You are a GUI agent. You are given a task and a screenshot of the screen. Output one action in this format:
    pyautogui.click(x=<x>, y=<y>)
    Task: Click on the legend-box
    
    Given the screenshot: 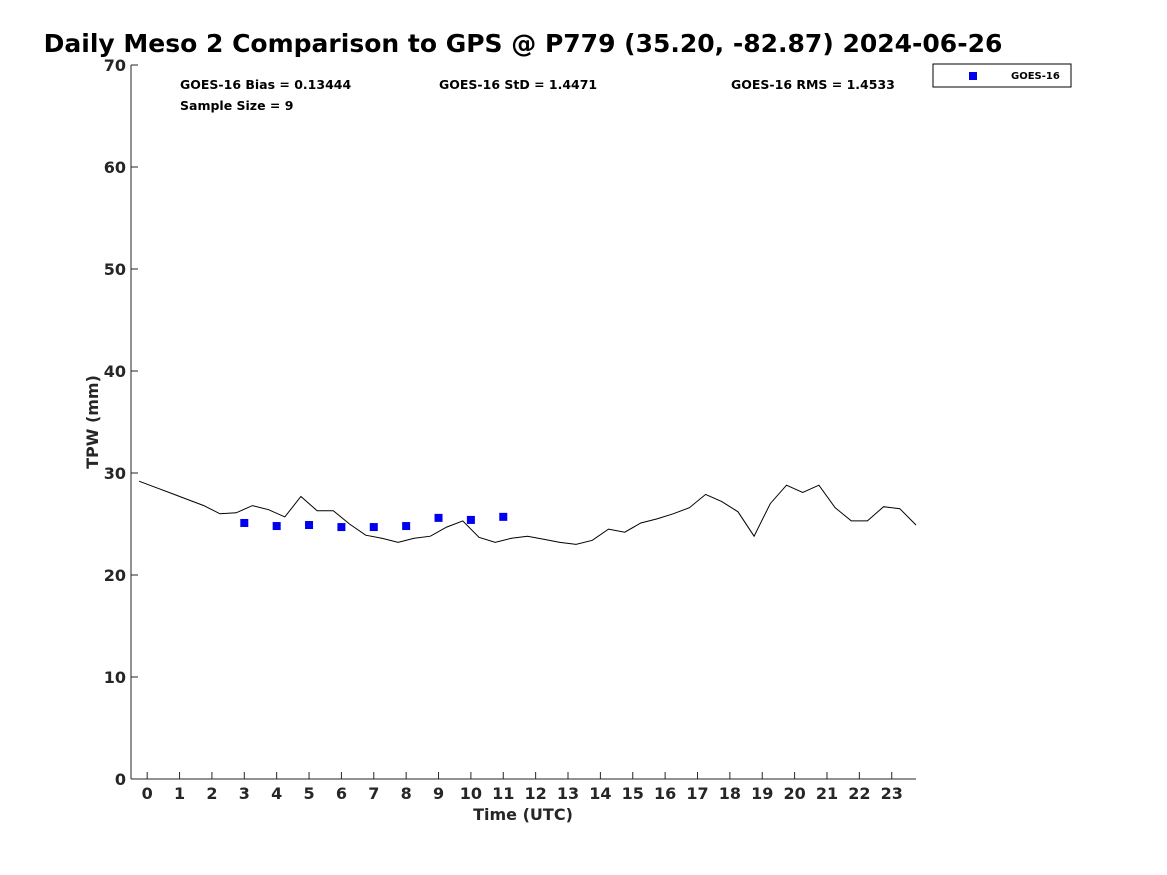 What is the action you would take?
    pyautogui.click(x=1002, y=75)
    